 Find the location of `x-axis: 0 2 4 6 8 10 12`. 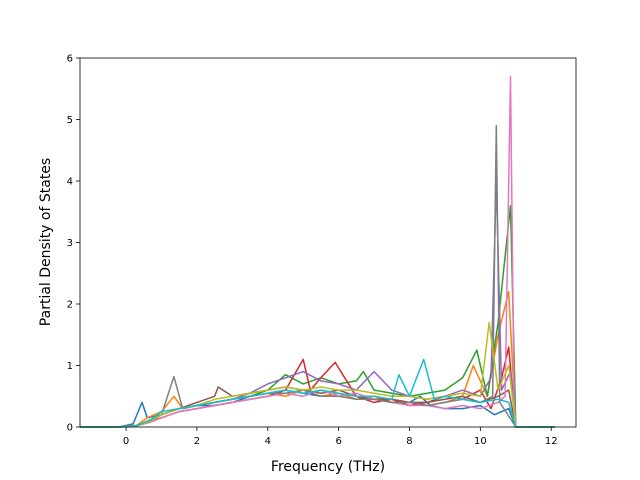

x-axis: 0 2 4 6 8 10 12 is located at coordinates (340, 437).